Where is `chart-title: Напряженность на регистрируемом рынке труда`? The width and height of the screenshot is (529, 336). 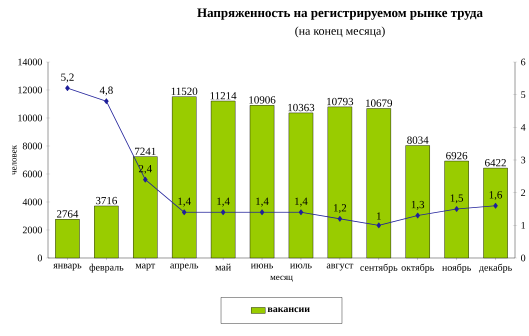 chart-title: Напряженность на регистрируемом рынке труда is located at coordinates (340, 14).